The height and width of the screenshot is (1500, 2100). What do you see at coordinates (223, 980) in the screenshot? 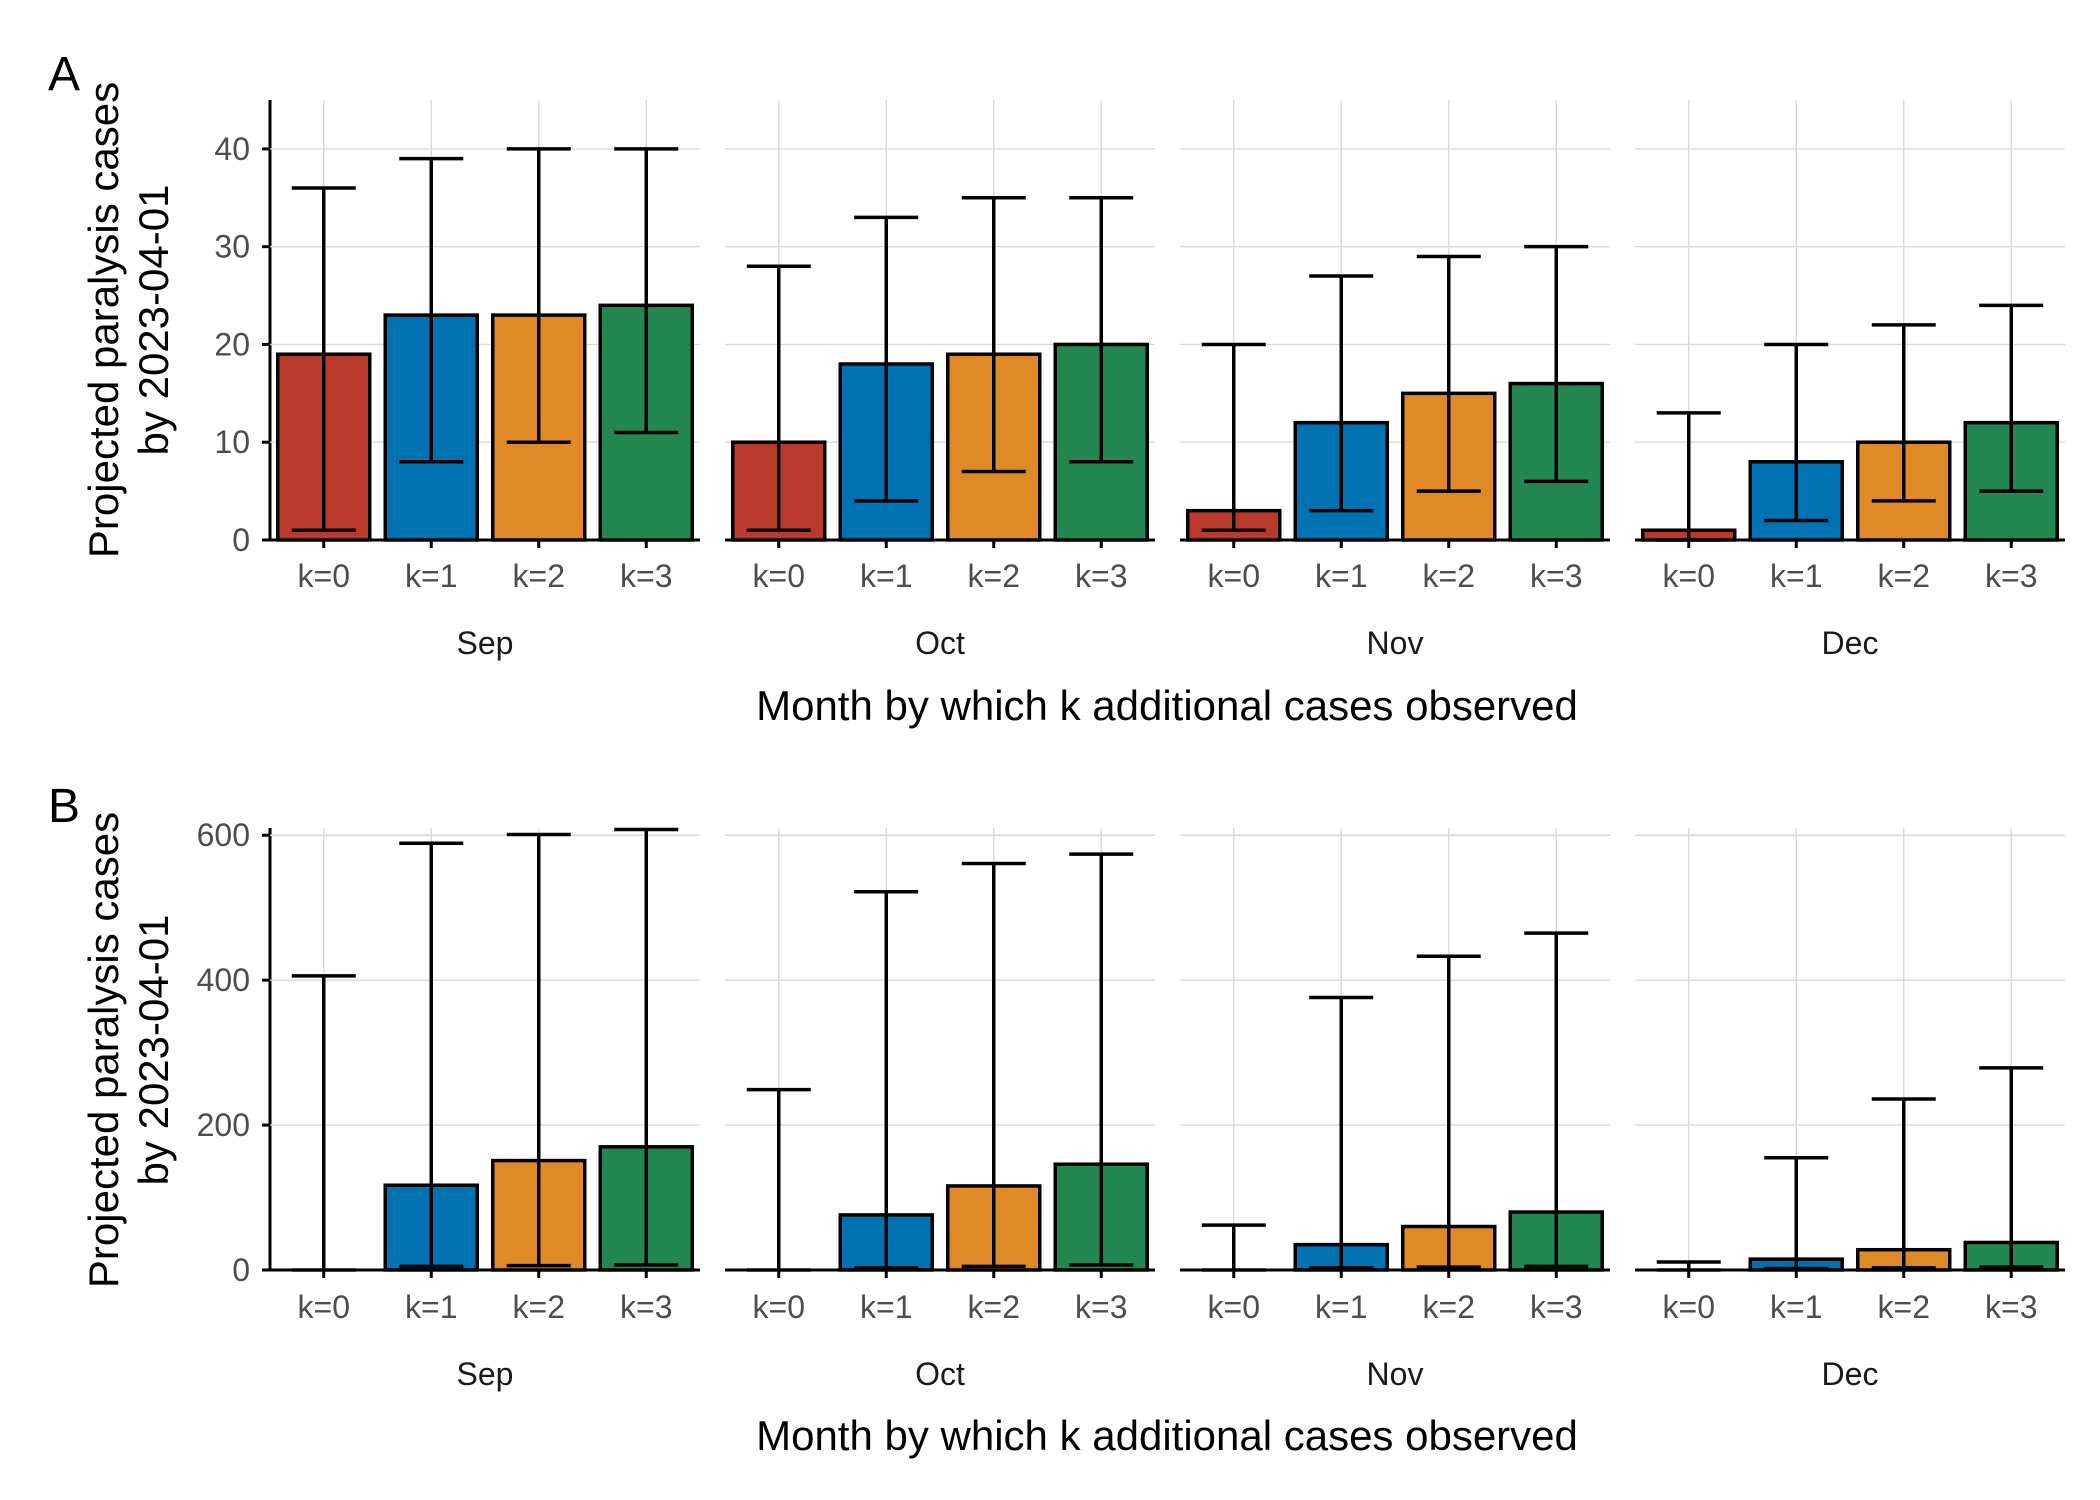
I see `y-tick-label: 400` at bounding box center [223, 980].